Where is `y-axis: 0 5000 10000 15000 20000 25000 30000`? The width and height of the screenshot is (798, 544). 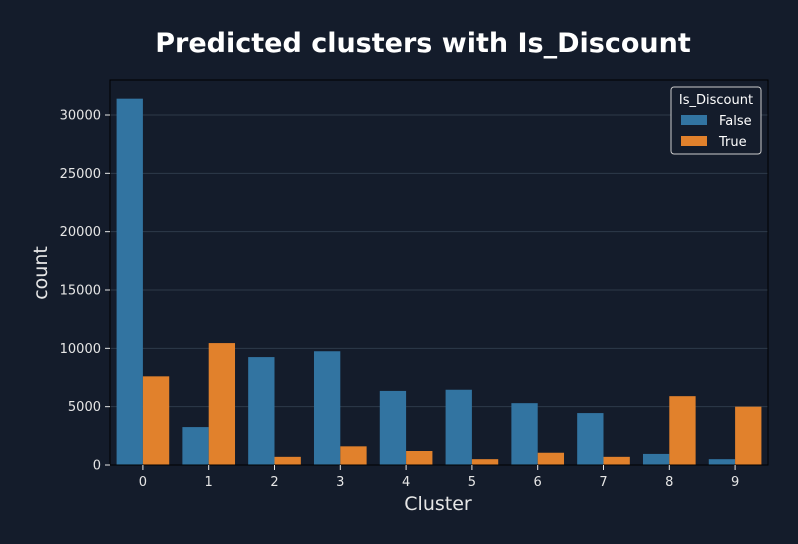 y-axis: 0 5000 10000 15000 20000 25000 30000 is located at coordinates (85, 291).